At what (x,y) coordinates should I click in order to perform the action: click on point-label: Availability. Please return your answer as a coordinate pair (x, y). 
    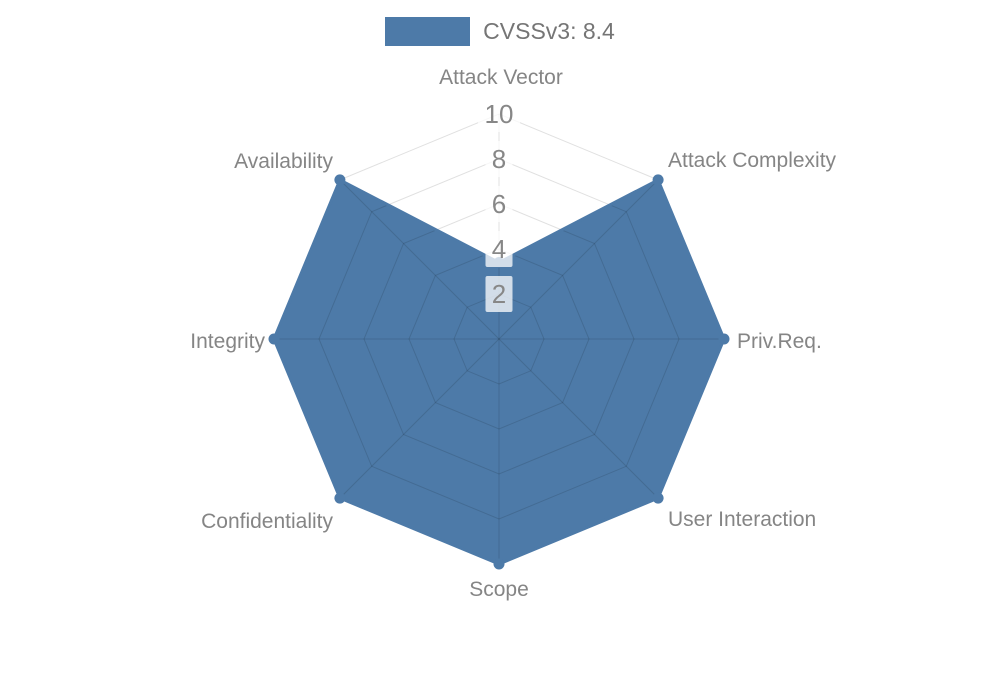
    Looking at the image, I should click on (283, 161).